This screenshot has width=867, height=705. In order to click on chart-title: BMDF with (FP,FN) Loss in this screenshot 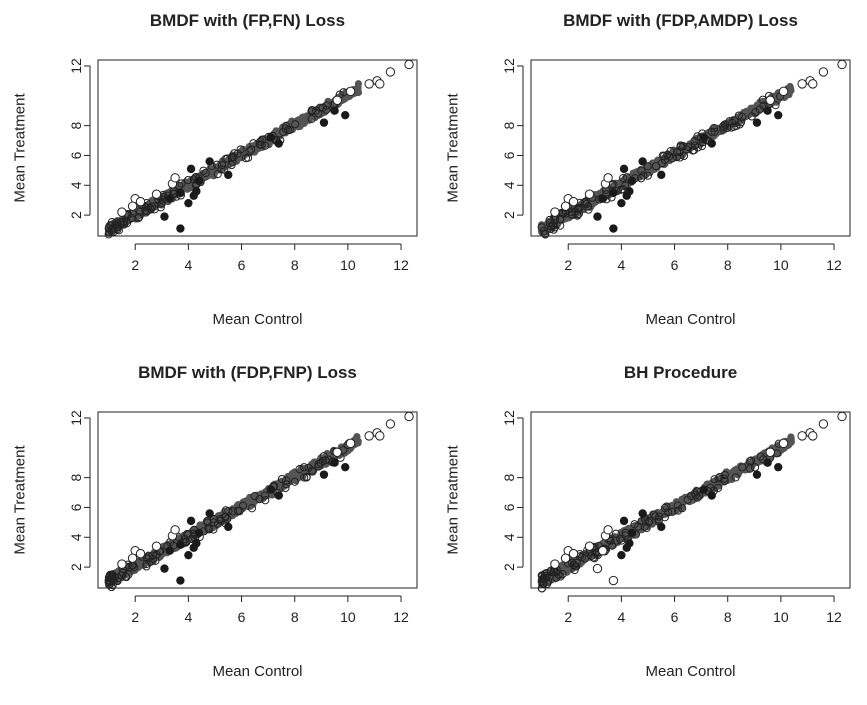, I will do `click(247, 20)`.